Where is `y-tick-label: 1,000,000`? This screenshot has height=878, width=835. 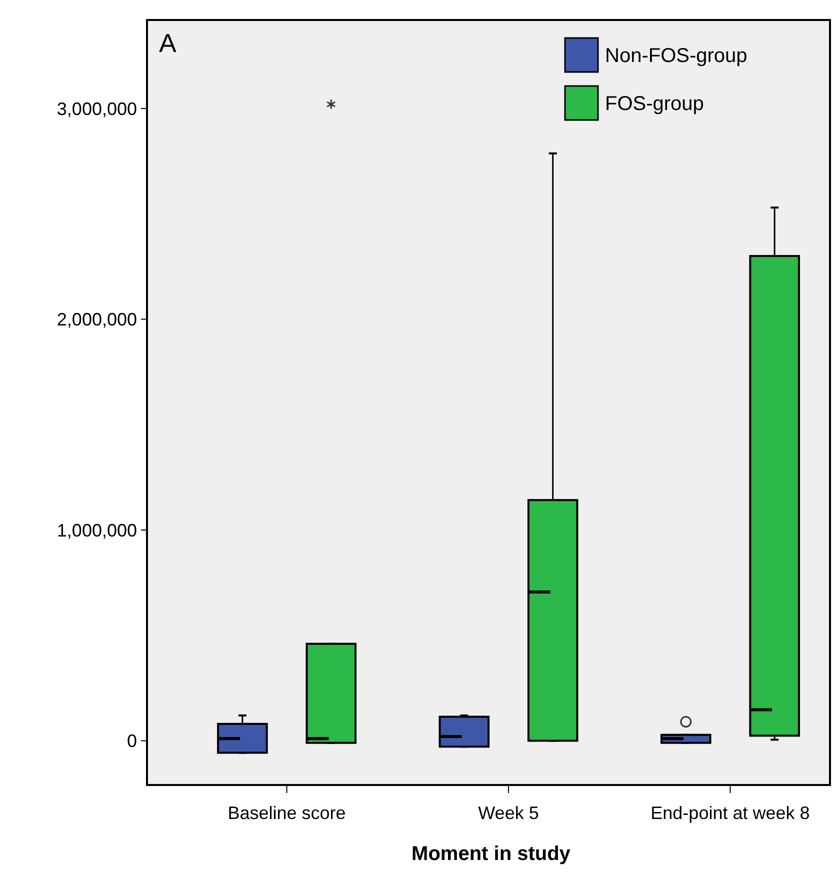
y-tick-label: 1,000,000 is located at coordinates (96, 530).